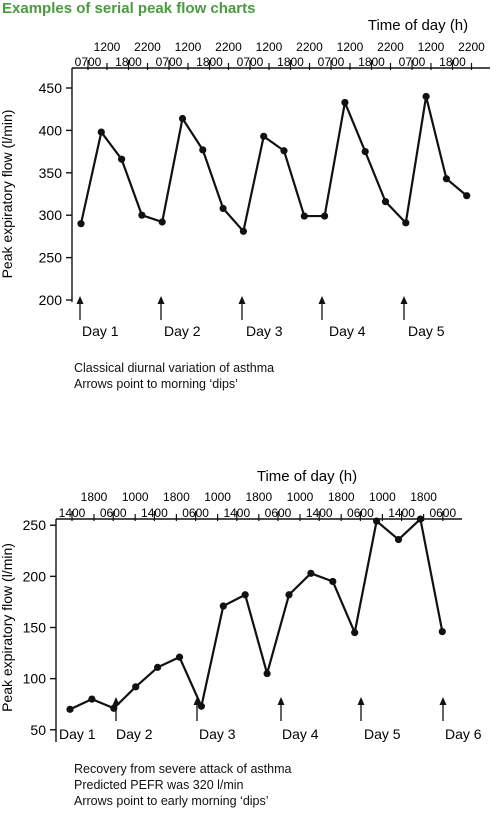  I want to click on chart1-y-tick-label: 350, so click(51, 173).